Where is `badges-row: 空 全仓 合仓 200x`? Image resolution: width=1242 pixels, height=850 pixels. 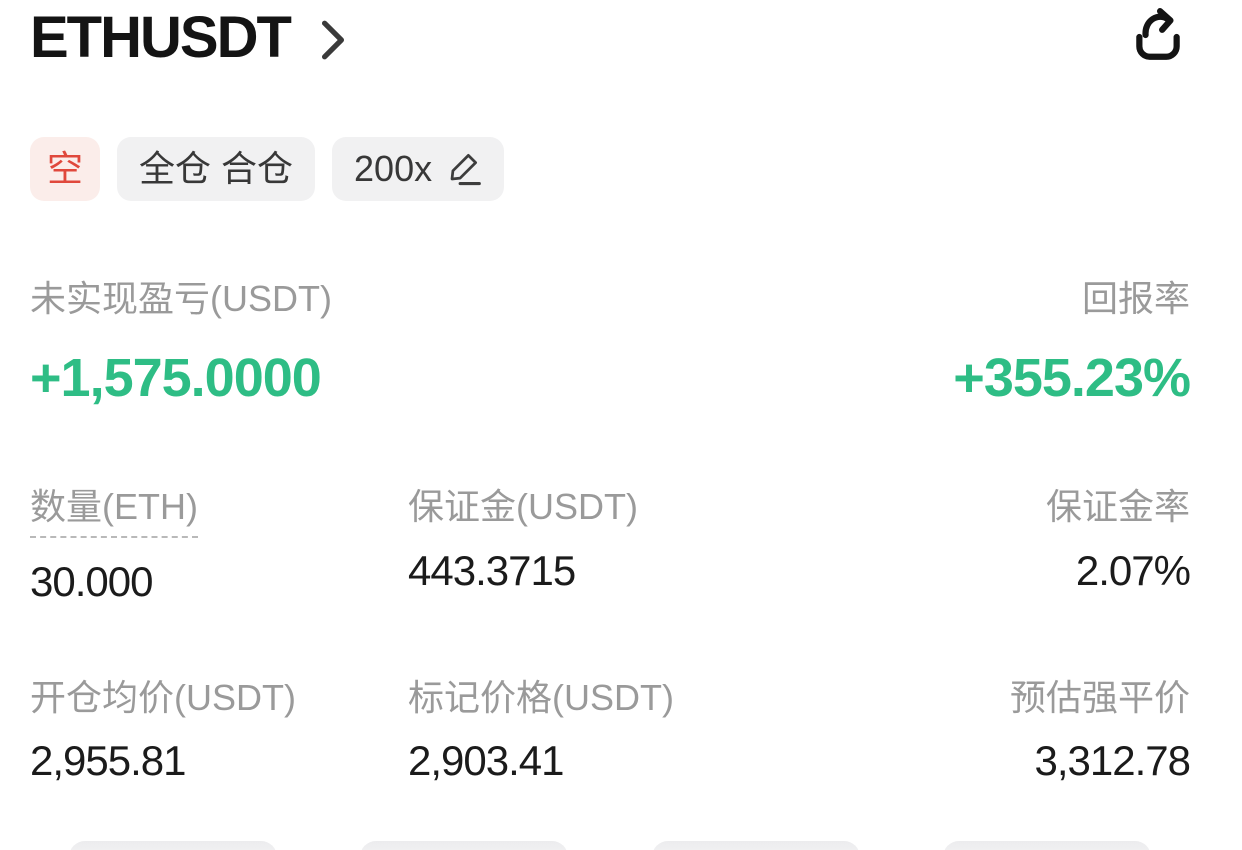 badges-row: 空 全仓 合仓 200x is located at coordinates (610, 168).